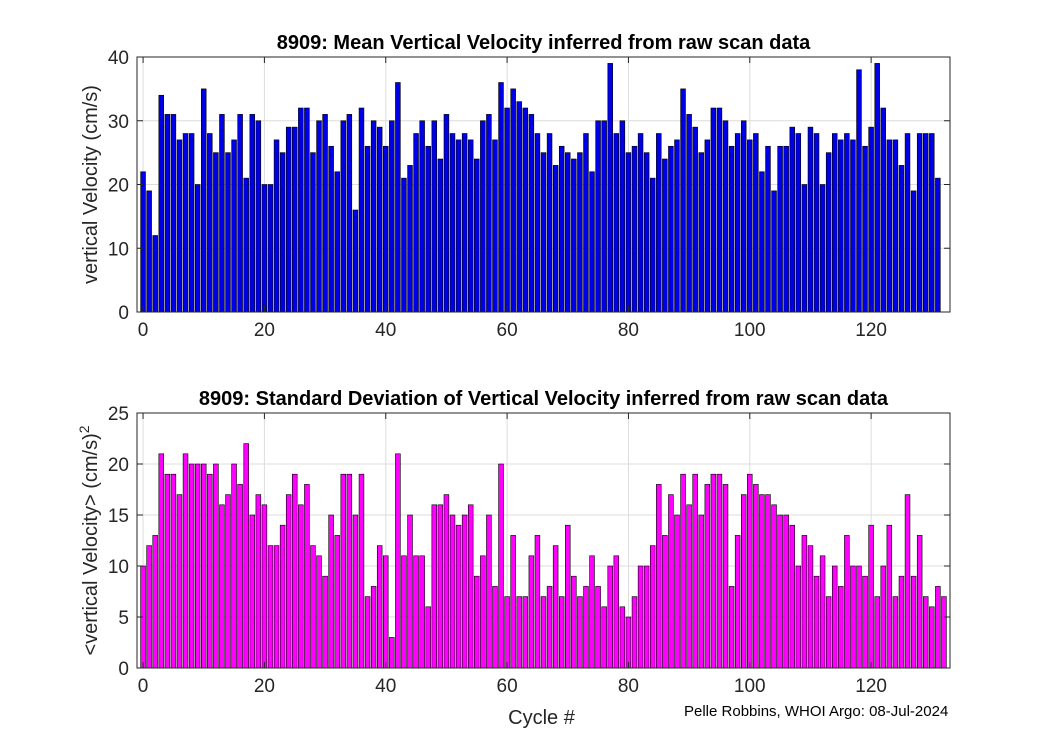  What do you see at coordinates (816, 711) in the screenshot?
I see `credit-text: Pelle Robbins, WHOI Argo: 08-Jul-2024` at bounding box center [816, 711].